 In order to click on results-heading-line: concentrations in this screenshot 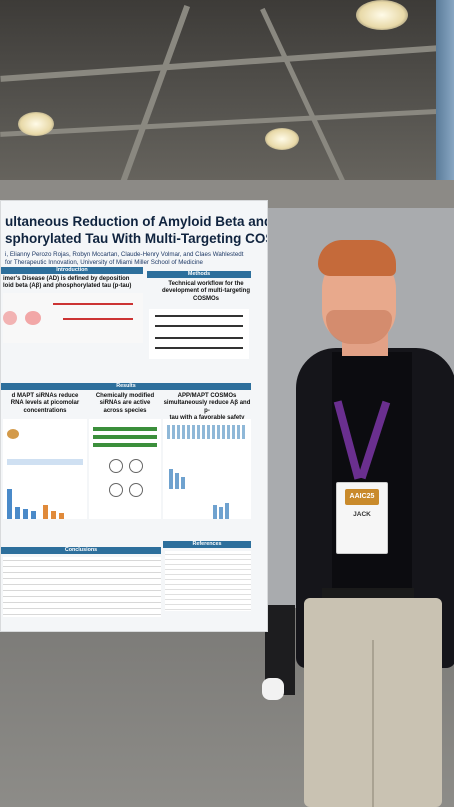, I will do `click(45, 410)`.